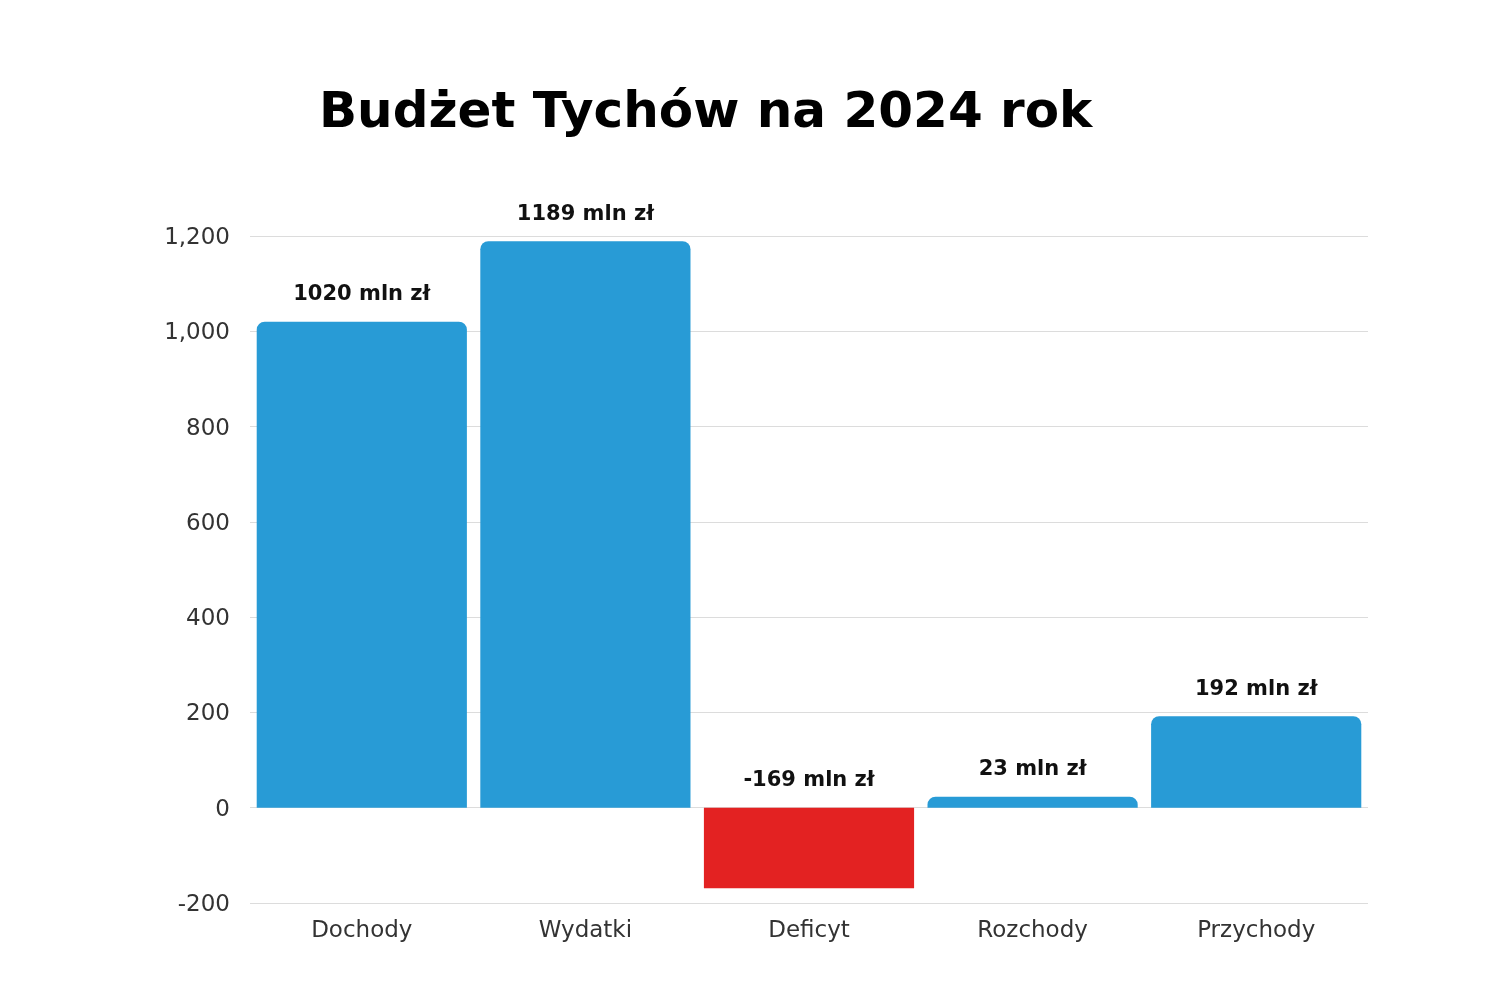 Image resolution: width=1500 pixels, height=1000 pixels. What do you see at coordinates (208, 426) in the screenshot?
I see `y-tick-label: 800` at bounding box center [208, 426].